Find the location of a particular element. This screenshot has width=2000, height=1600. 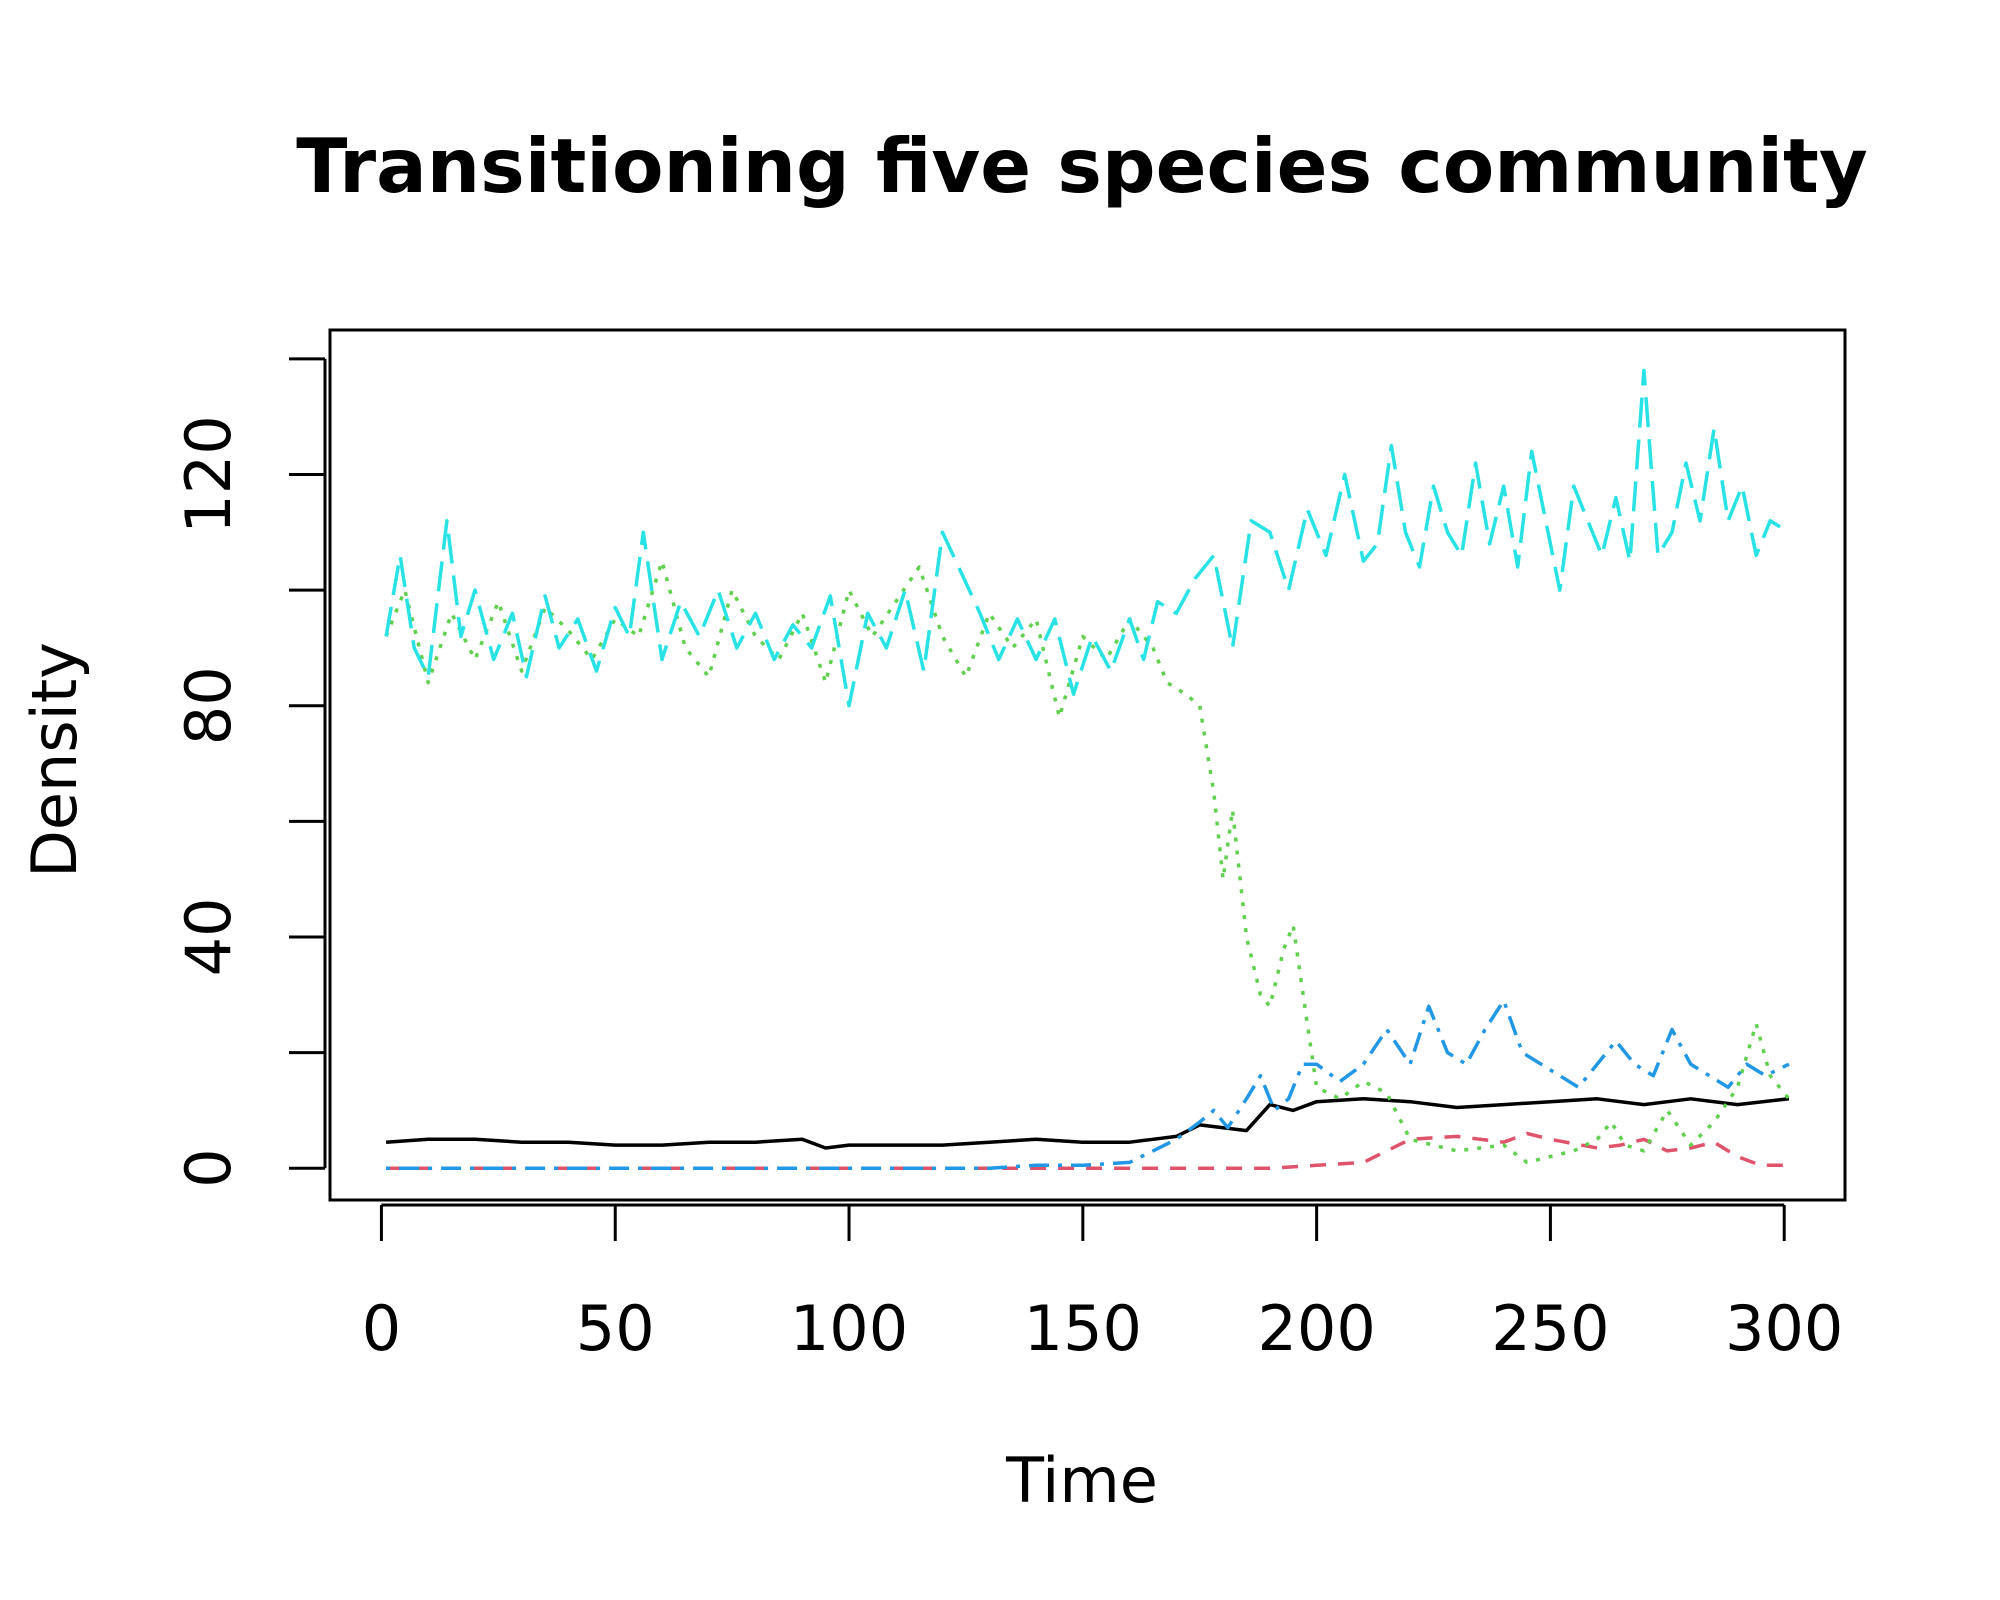

x-tick-label: 0 is located at coordinates (381, 1328).